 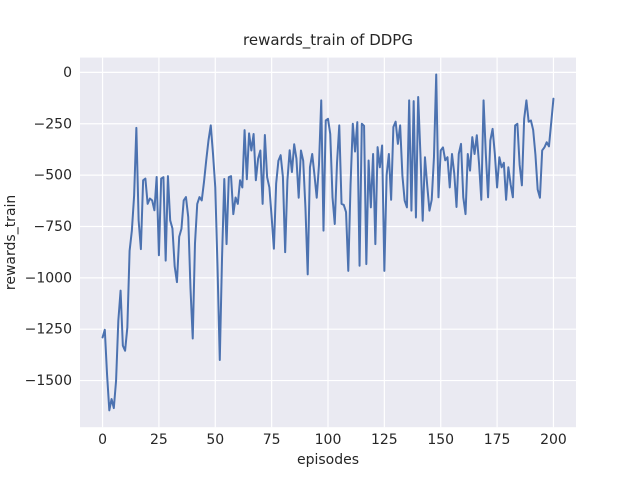 What do you see at coordinates (215, 440) in the screenshot?
I see `x-tick-label: 50` at bounding box center [215, 440].